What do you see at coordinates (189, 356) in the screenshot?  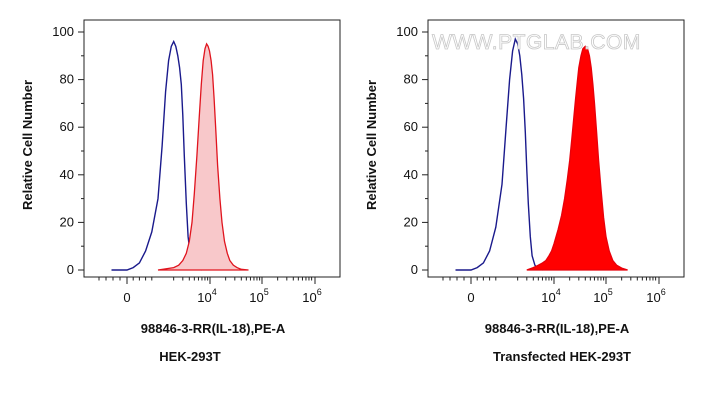 I see `panel-caption: HEK-293T` at bounding box center [189, 356].